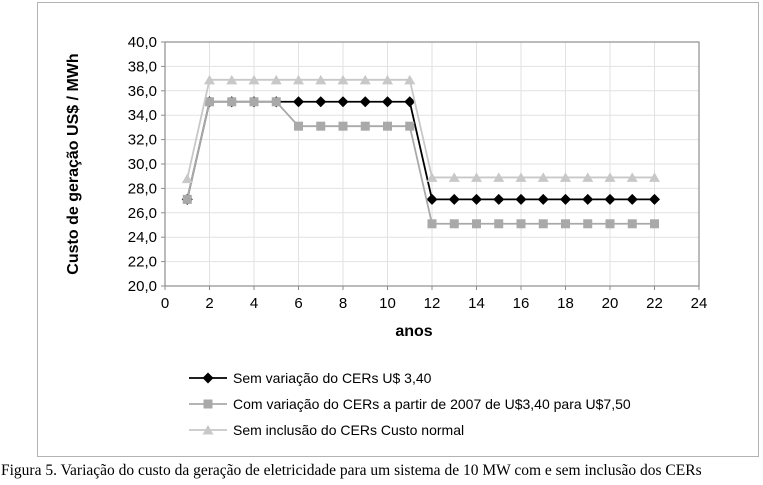  Describe the element at coordinates (349, 430) in the screenshot. I see `legend-label: Sem inclusão do CERs Custo normal` at that location.